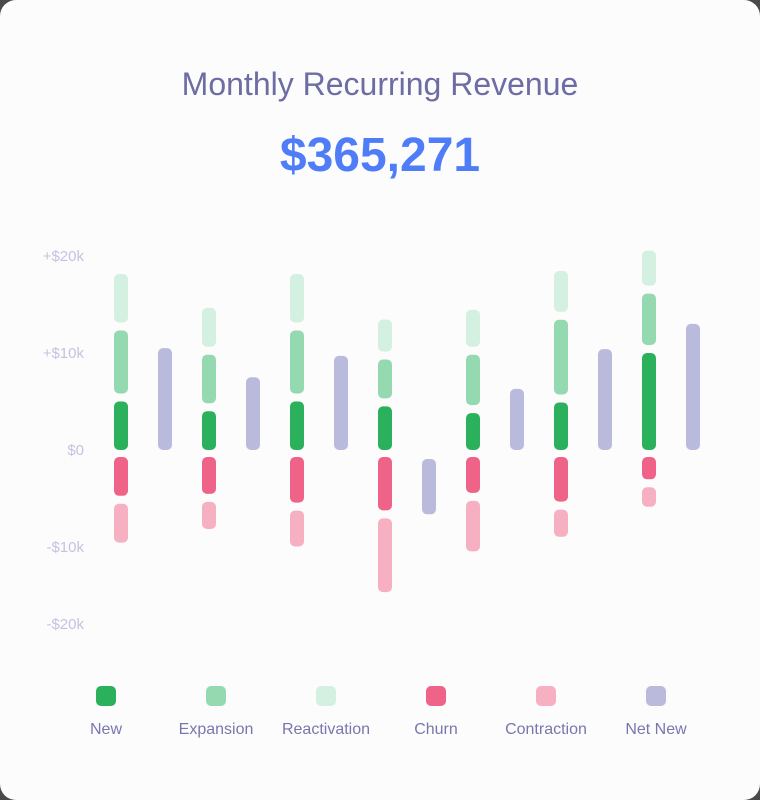 The height and width of the screenshot is (800, 760). Describe the element at coordinates (656, 696) in the screenshot. I see `legend-swatch-net-new` at that location.